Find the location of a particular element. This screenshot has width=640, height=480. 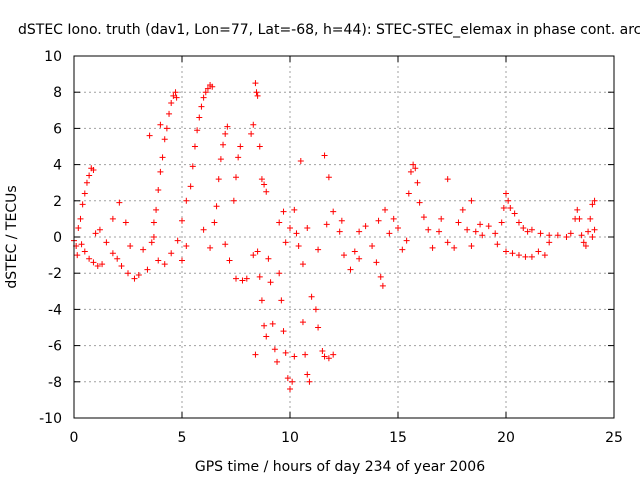

y-tick-label: 6 is located at coordinates (57, 129).